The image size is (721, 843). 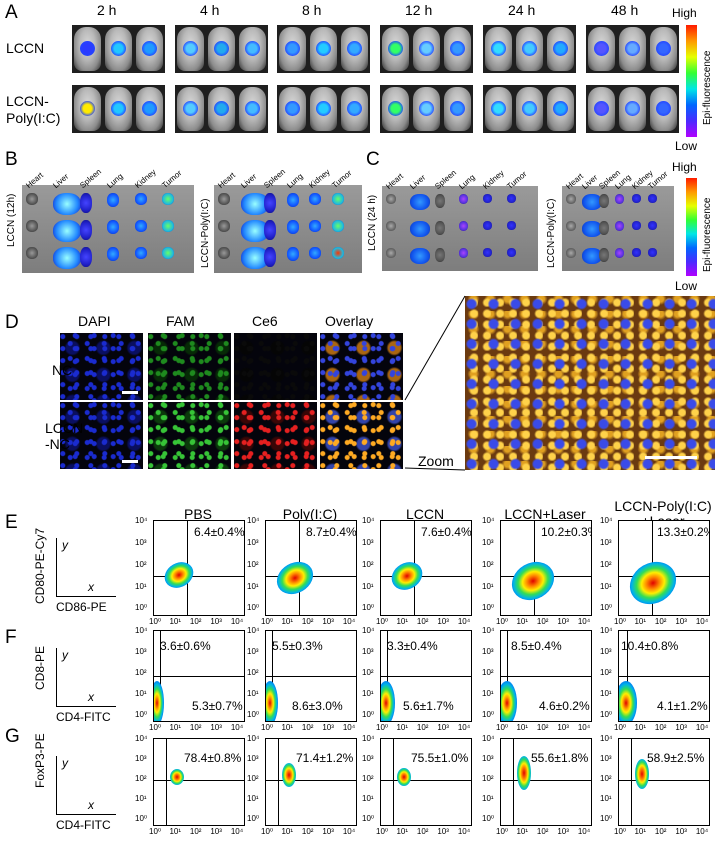 I want to click on gate-line-vertical, so click(x=166, y=782).